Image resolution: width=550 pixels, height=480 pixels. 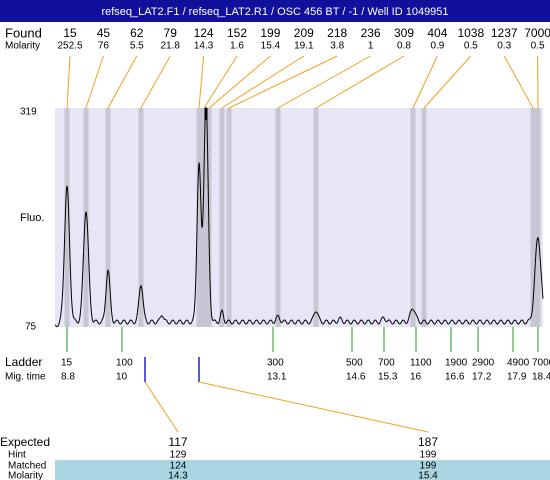 I want to click on found-size: 218, so click(x=337, y=33).